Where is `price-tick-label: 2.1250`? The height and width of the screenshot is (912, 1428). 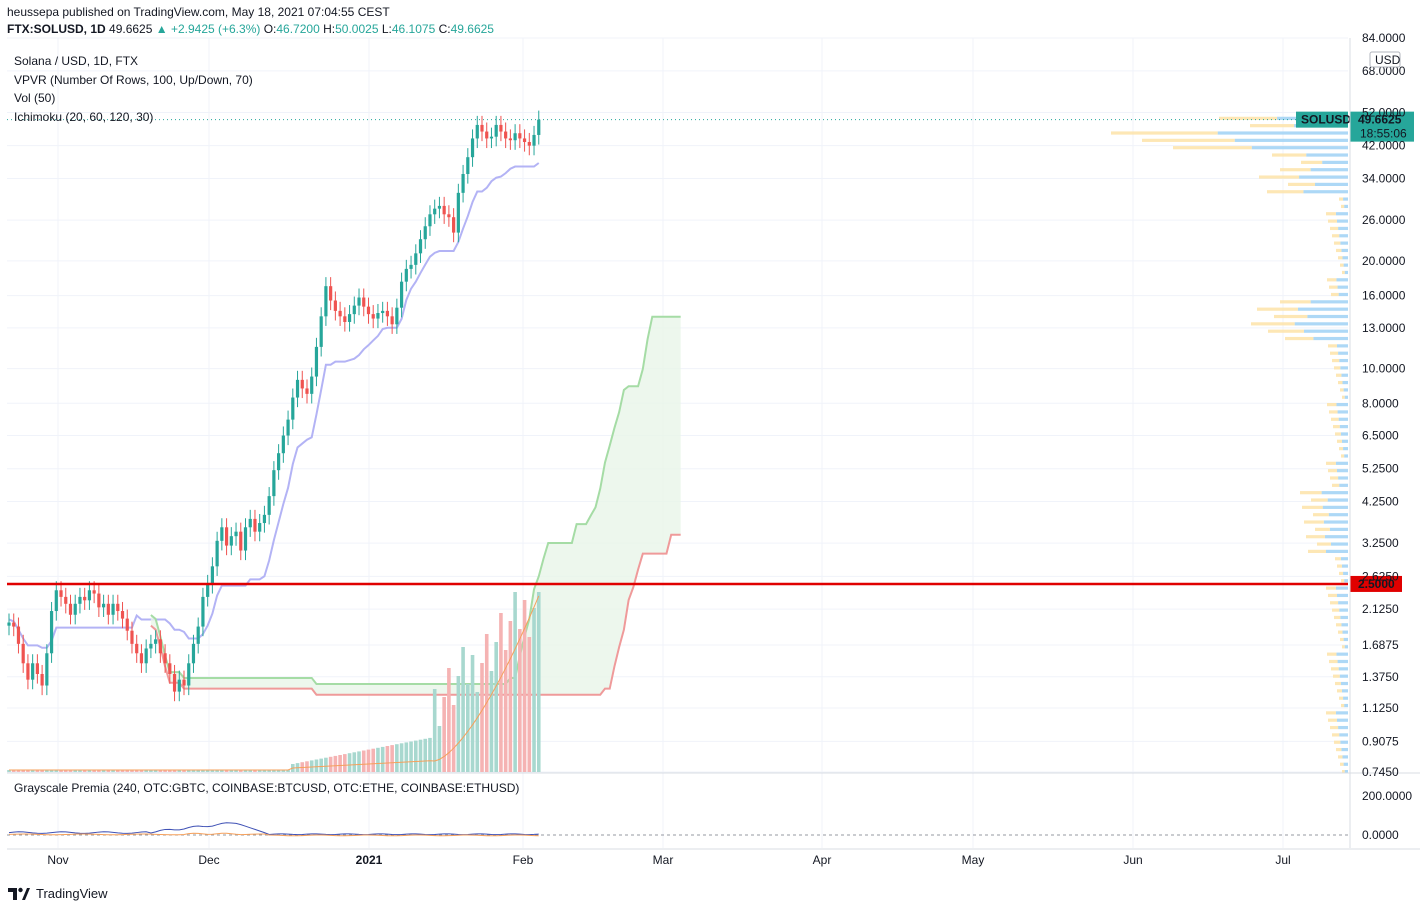
price-tick-label: 2.1250 is located at coordinates (1380, 609).